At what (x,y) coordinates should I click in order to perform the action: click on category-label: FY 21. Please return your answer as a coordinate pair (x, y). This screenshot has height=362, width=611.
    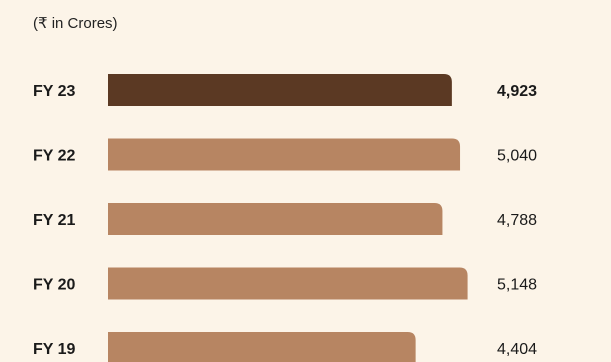
    Looking at the image, I should click on (54, 220).